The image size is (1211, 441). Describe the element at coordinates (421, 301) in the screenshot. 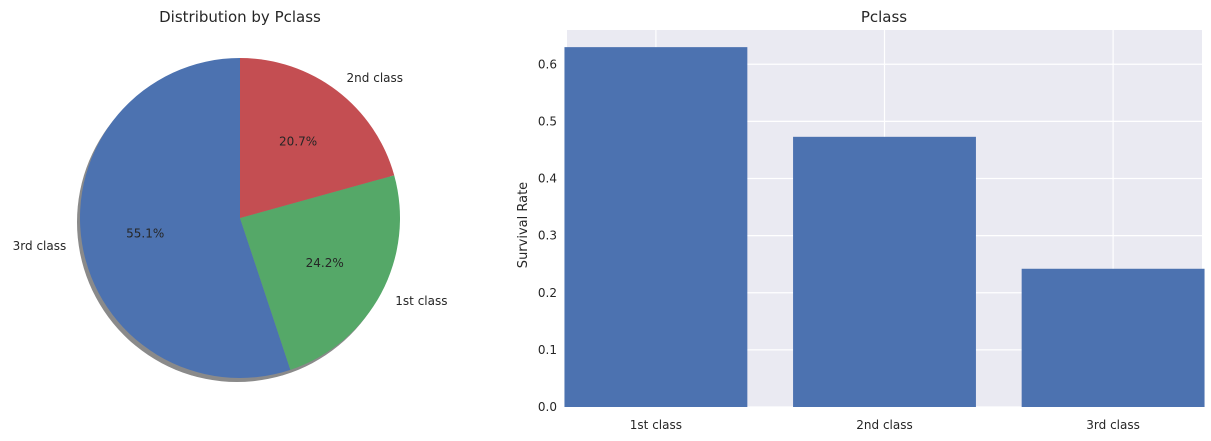

I see `pie-label-1st-class: 1st class` at that location.